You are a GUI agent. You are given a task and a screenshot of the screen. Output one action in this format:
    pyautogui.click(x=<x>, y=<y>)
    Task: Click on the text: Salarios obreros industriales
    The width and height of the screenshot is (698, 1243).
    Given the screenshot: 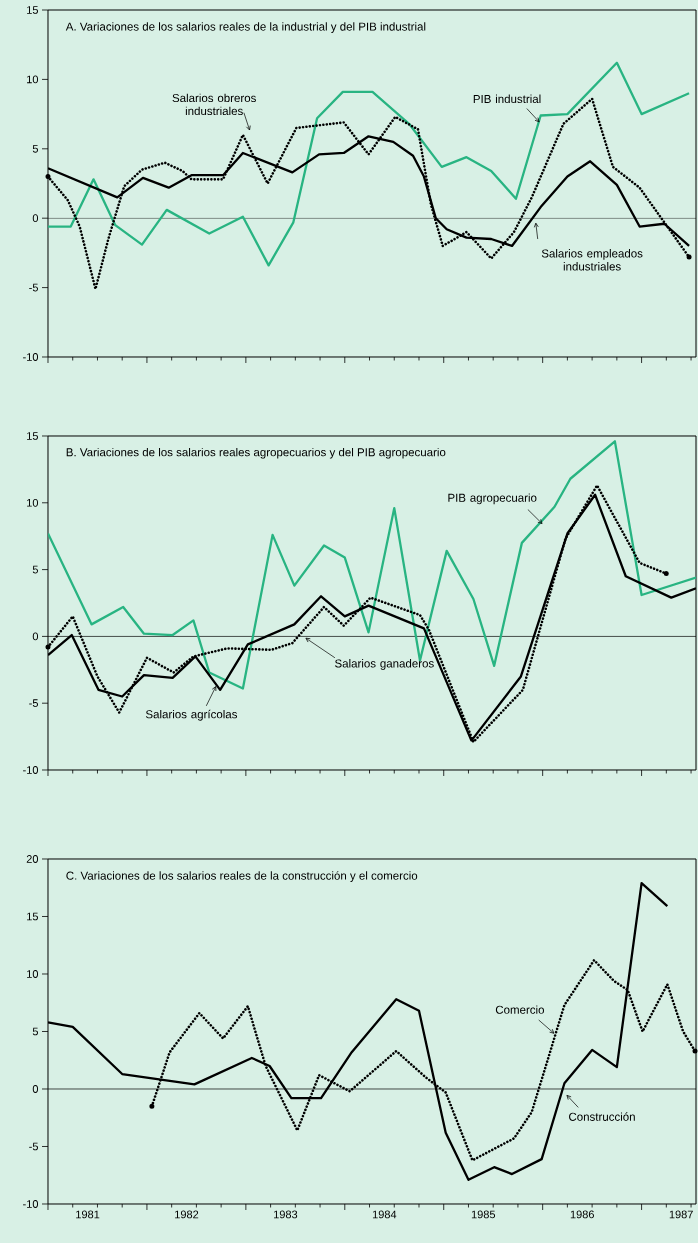 What is the action you would take?
    pyautogui.click(x=214, y=104)
    